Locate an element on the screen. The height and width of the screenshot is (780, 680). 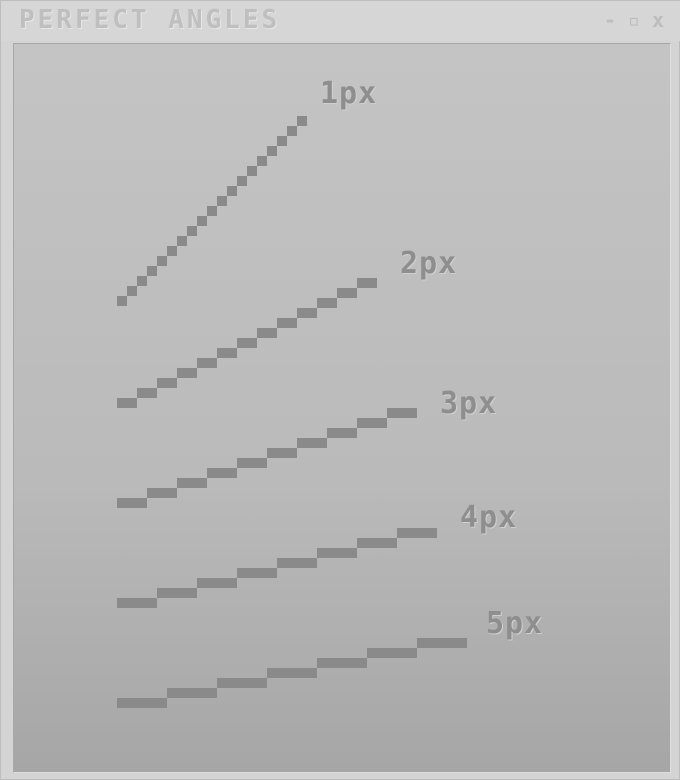
close-button: x is located at coordinates (658, 20).